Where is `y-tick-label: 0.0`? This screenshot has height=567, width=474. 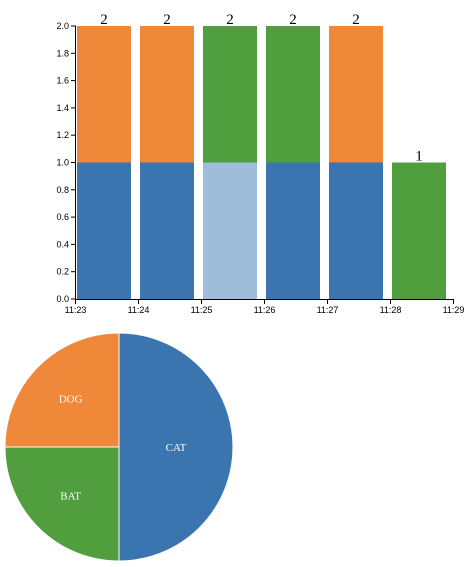
y-tick-label: 0.0 is located at coordinates (62, 299).